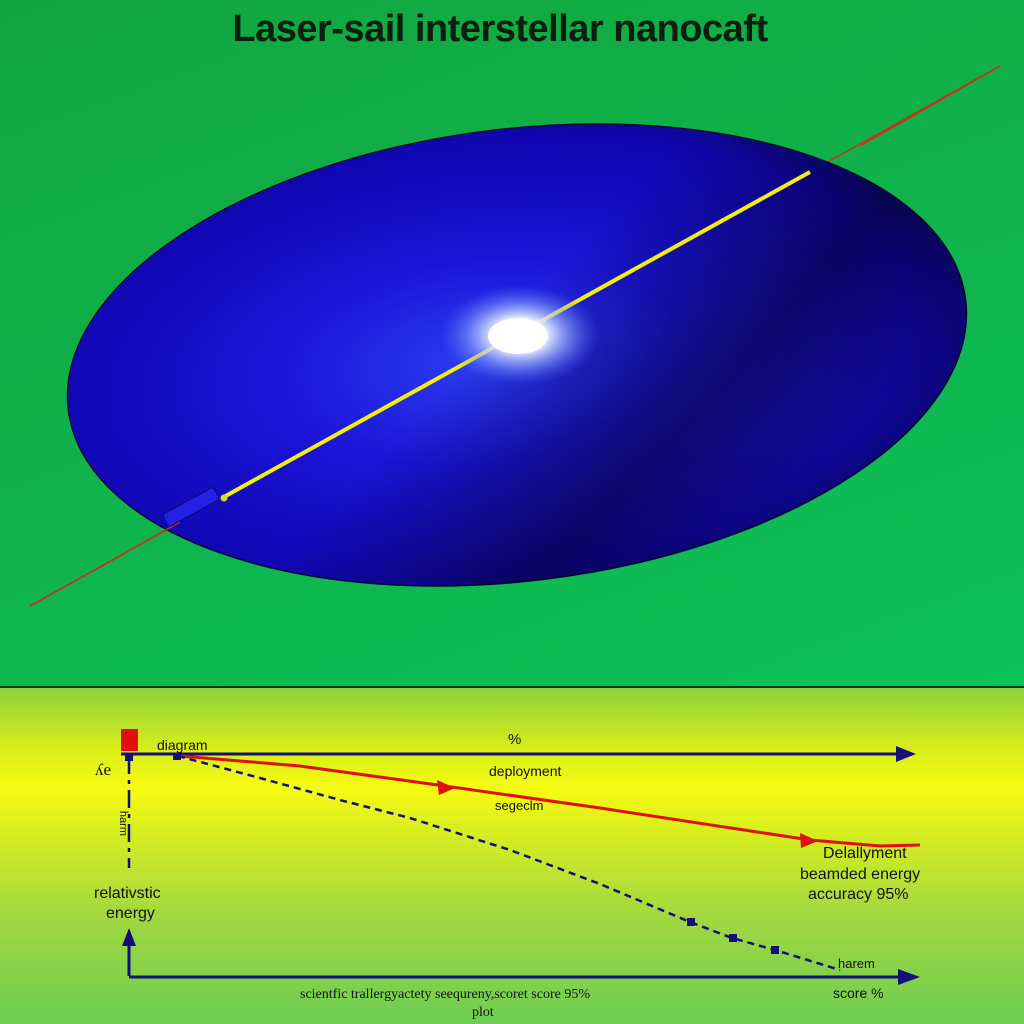 The height and width of the screenshot is (1024, 1024). What do you see at coordinates (906, 754) in the screenshot?
I see `top-axis-arrowhead` at bounding box center [906, 754].